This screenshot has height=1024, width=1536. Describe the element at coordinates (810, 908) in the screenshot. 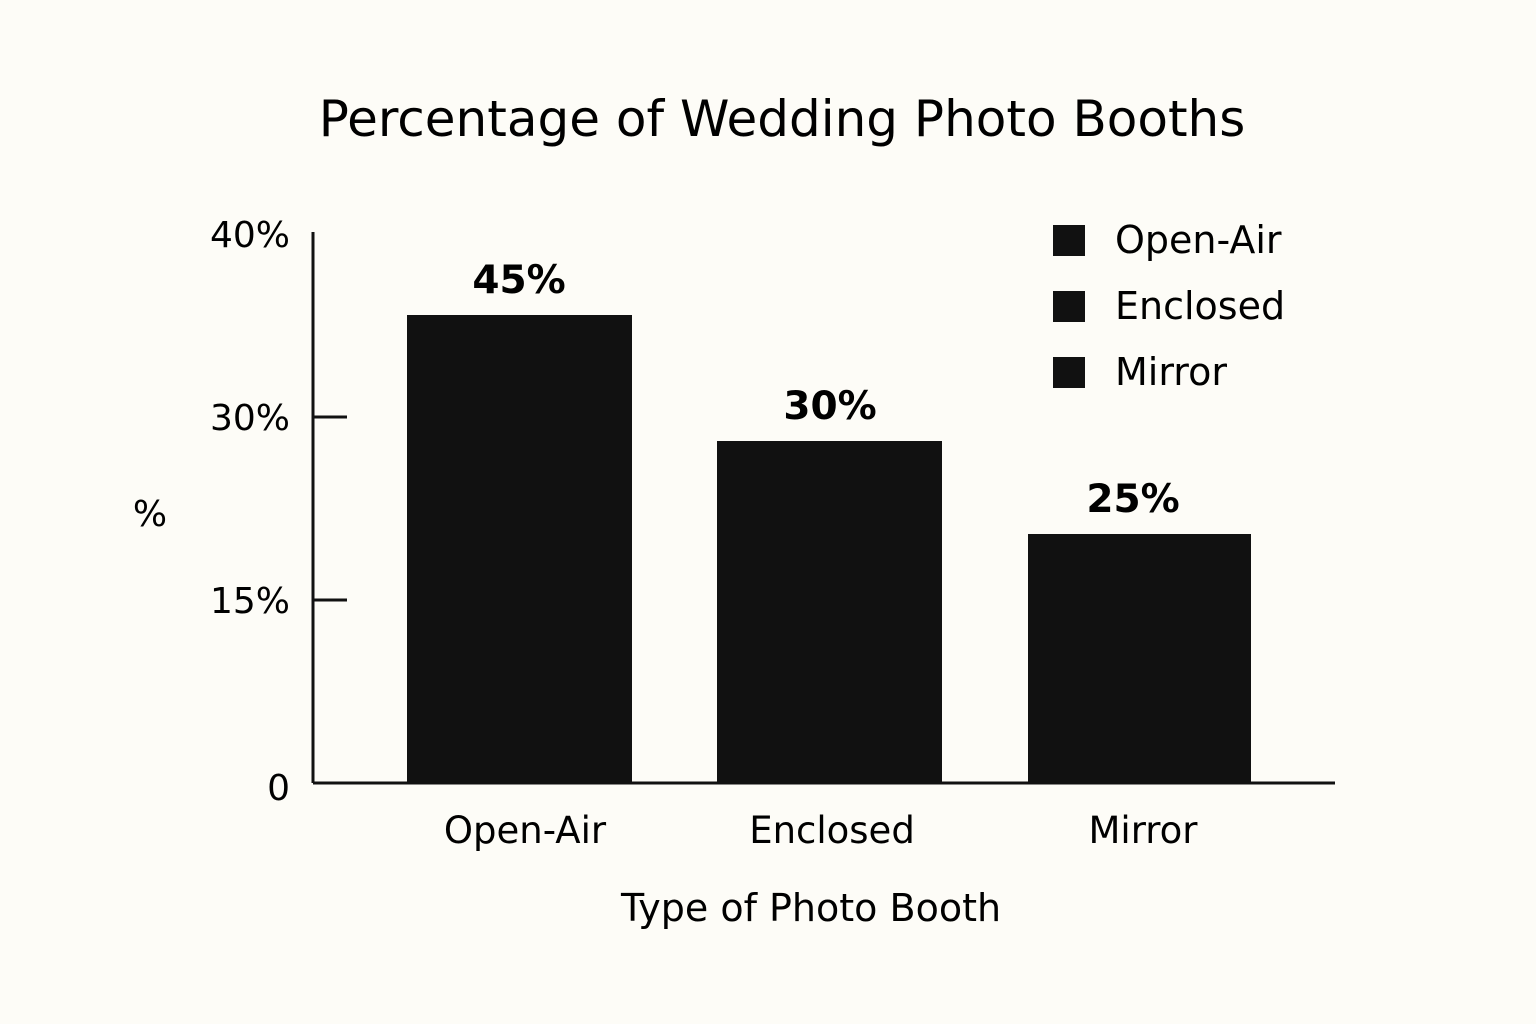

I see `x-axis-label: Type of Photo Booth` at that location.